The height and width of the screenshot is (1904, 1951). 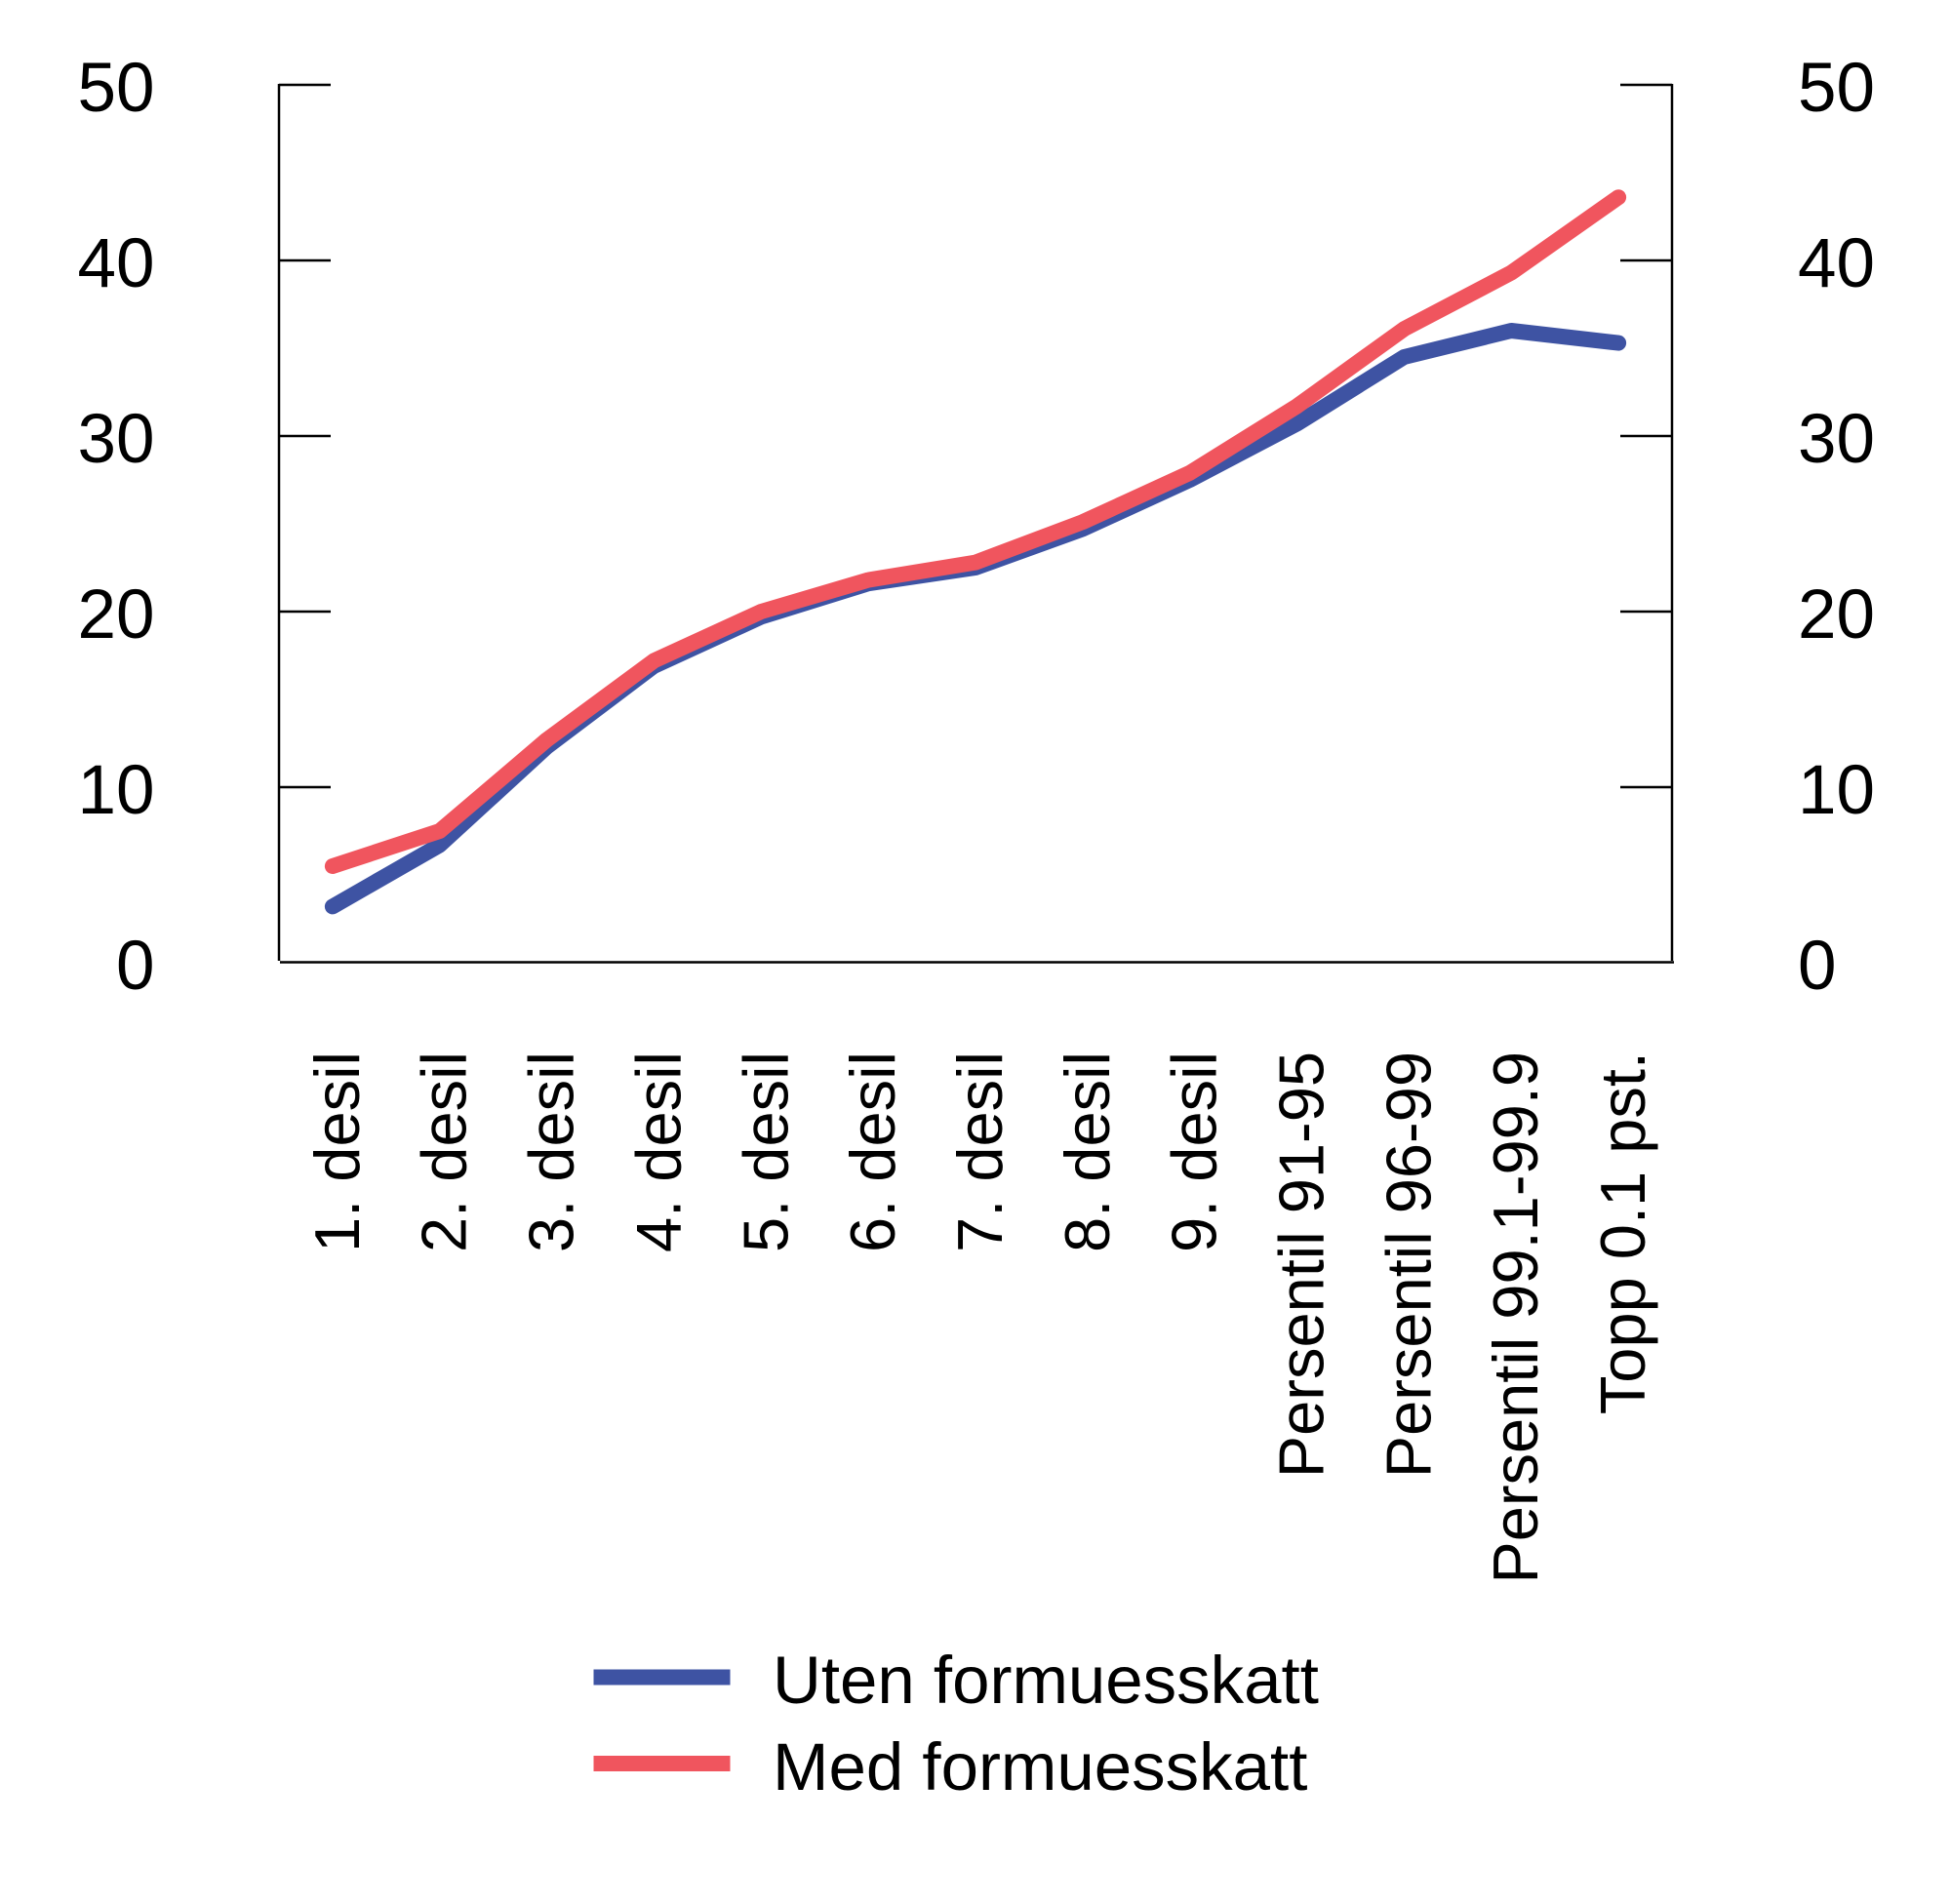 I want to click on svg-text: Topp 0.1 pst., so click(x=1622, y=1232).